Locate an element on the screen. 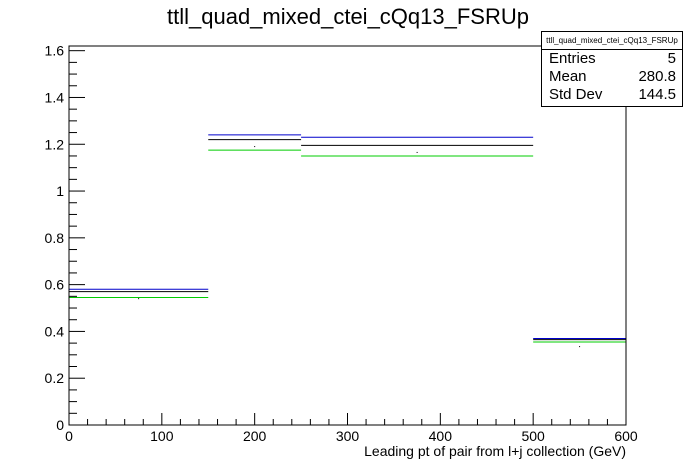 The height and width of the screenshot is (472, 696). y-tick-label: 0.2 is located at coordinates (55, 378).